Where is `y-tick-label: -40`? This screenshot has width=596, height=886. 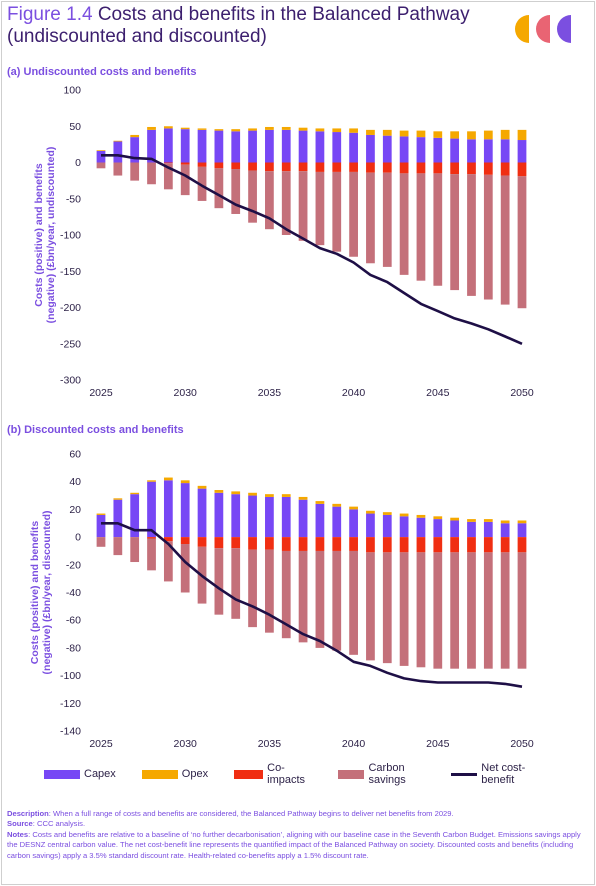
y-tick-label: -40 is located at coordinates (73, 593).